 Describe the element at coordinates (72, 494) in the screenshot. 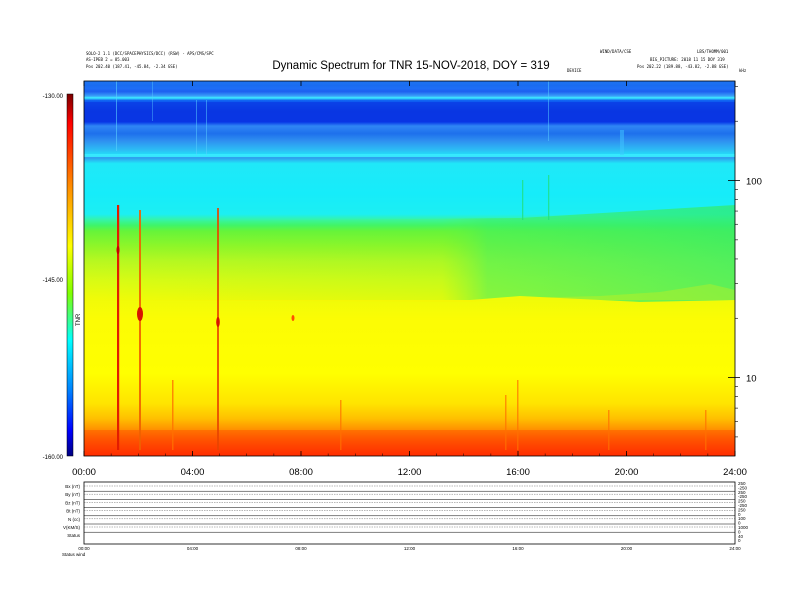

I see `strip-label: By (nT)` at that location.